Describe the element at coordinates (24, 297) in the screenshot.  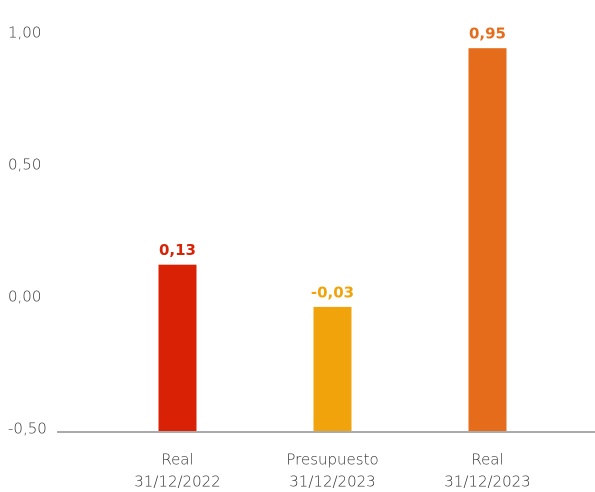
I see `y-tick-label: 0,00` at that location.